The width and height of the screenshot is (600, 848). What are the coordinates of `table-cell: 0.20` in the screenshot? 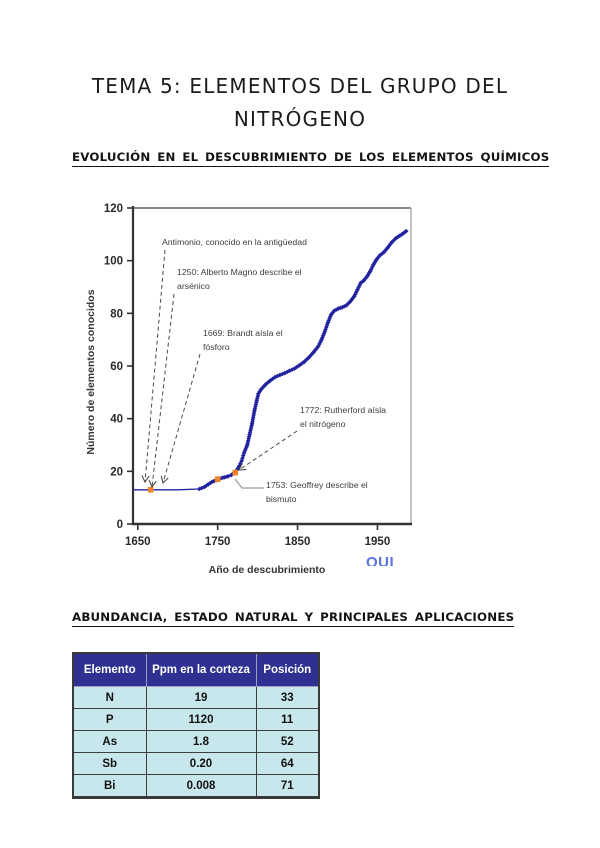 It's located at (201, 763).